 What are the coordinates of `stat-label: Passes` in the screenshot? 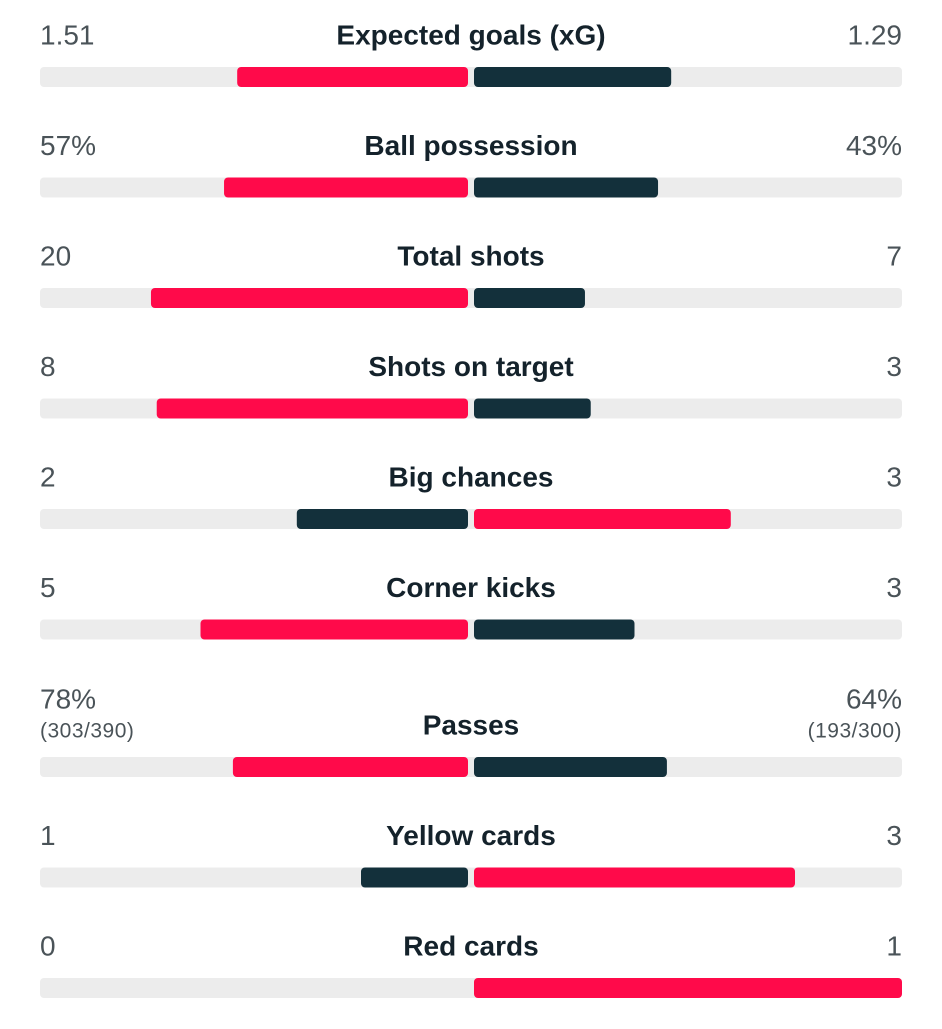 It's located at (471, 724).